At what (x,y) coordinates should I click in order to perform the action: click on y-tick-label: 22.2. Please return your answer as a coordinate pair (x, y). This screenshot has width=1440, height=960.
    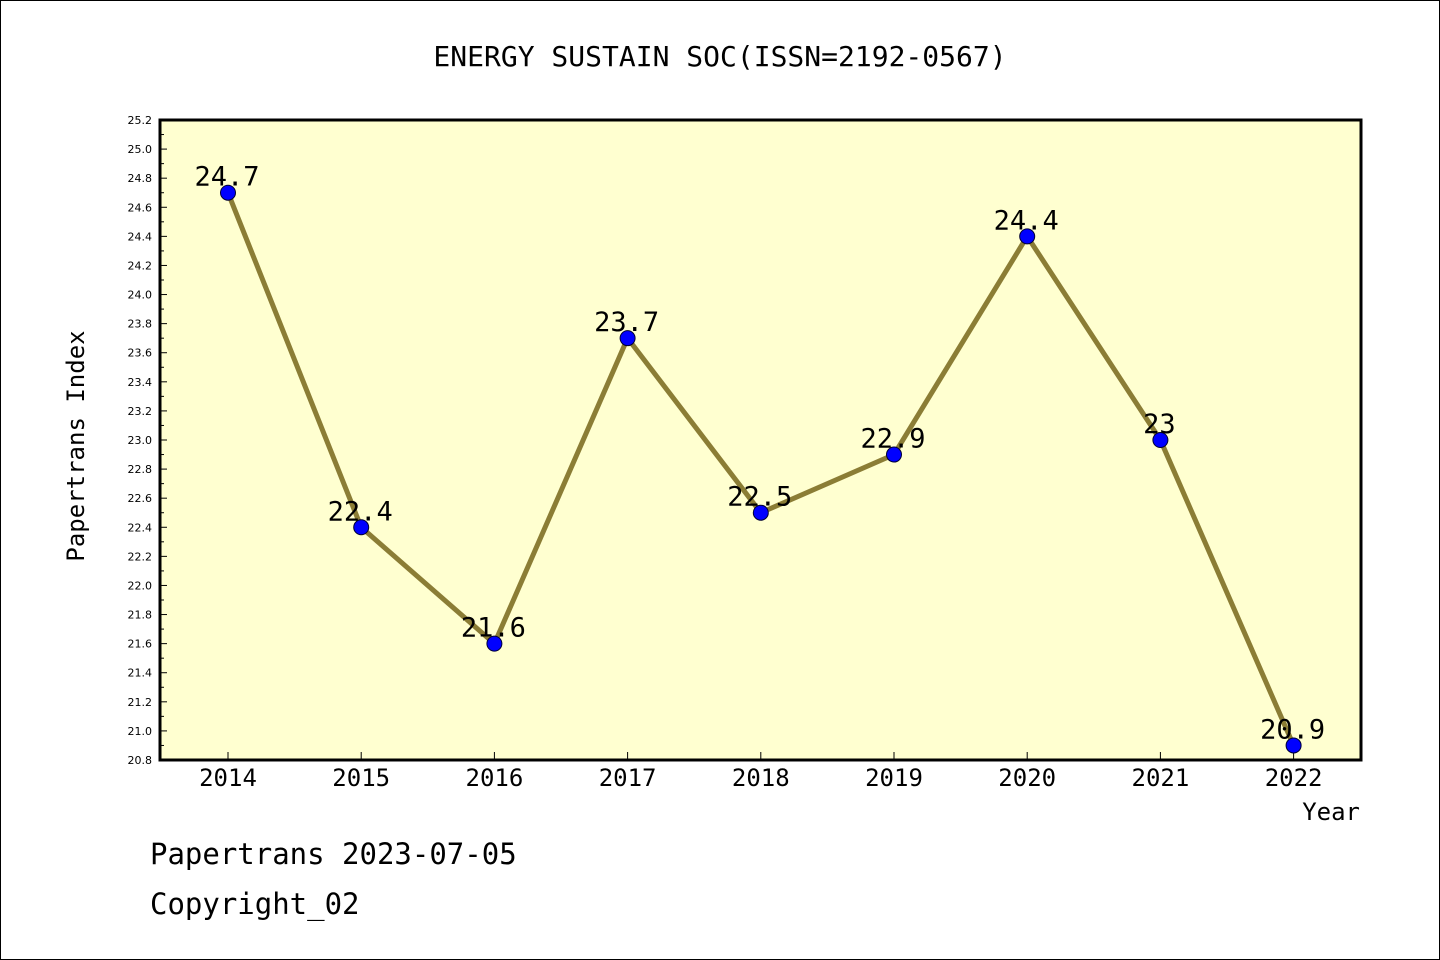
    Looking at the image, I should click on (140, 556).